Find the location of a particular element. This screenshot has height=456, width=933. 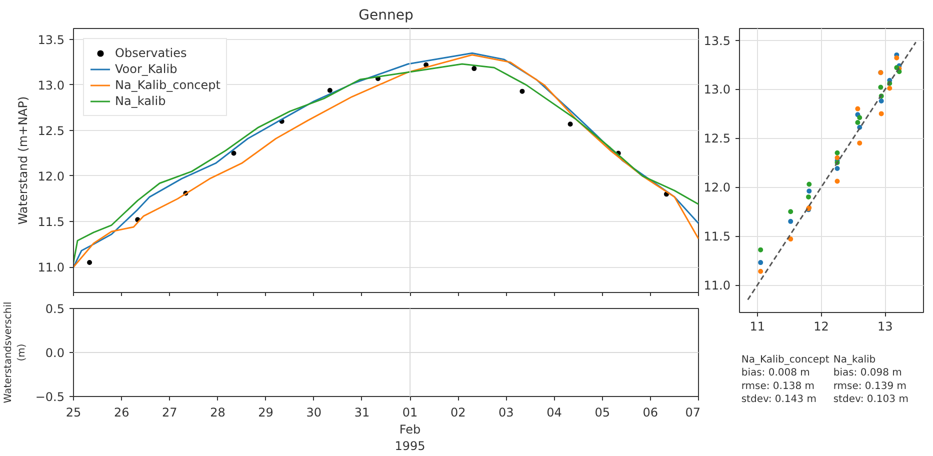

y-tick-label: 0.5 is located at coordinates (55, 309).